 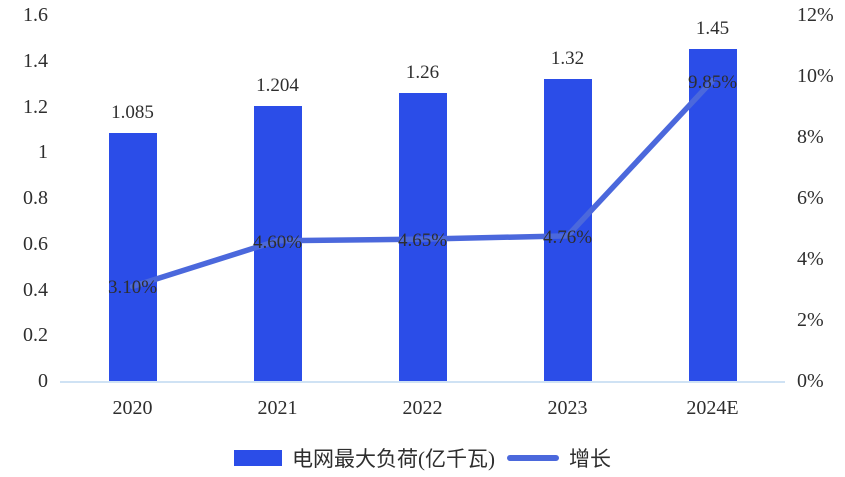 I want to click on bar-value-label: 1.32, so click(x=567, y=59).